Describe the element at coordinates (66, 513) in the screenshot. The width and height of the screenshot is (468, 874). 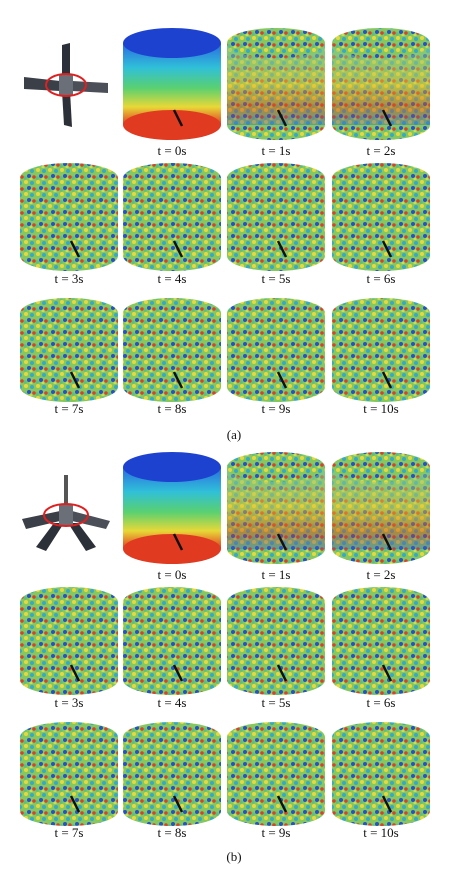
I see `impeller-b` at that location.